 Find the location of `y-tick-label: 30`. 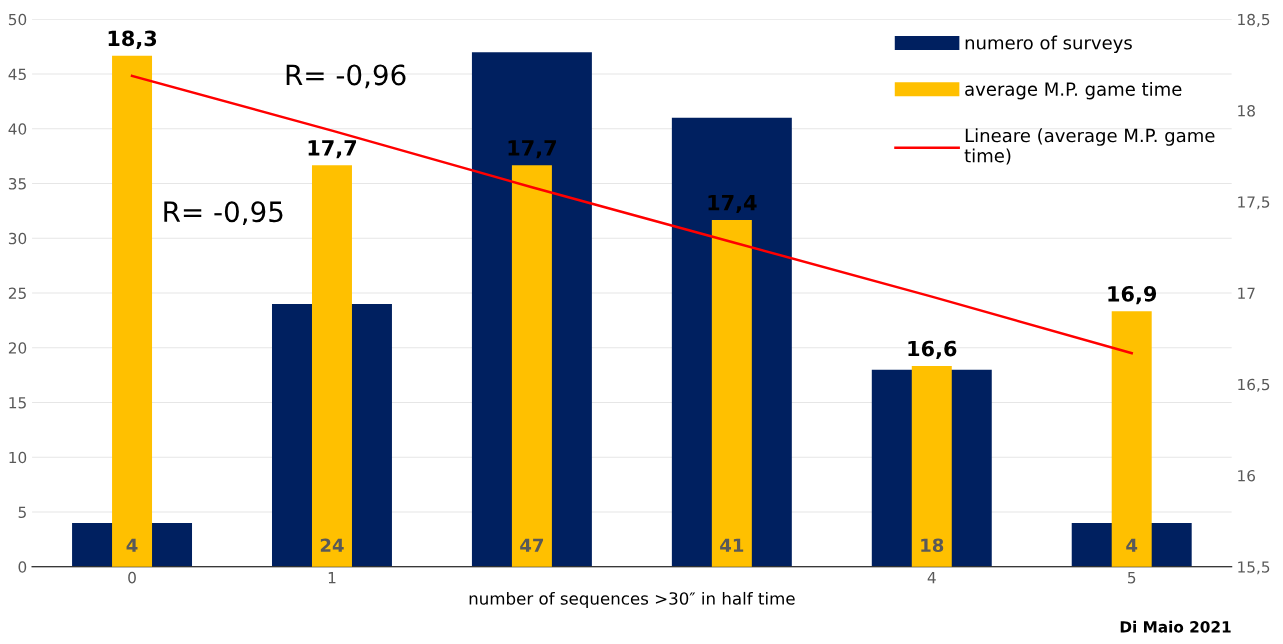

y-tick-label: 30 is located at coordinates (17, 238).